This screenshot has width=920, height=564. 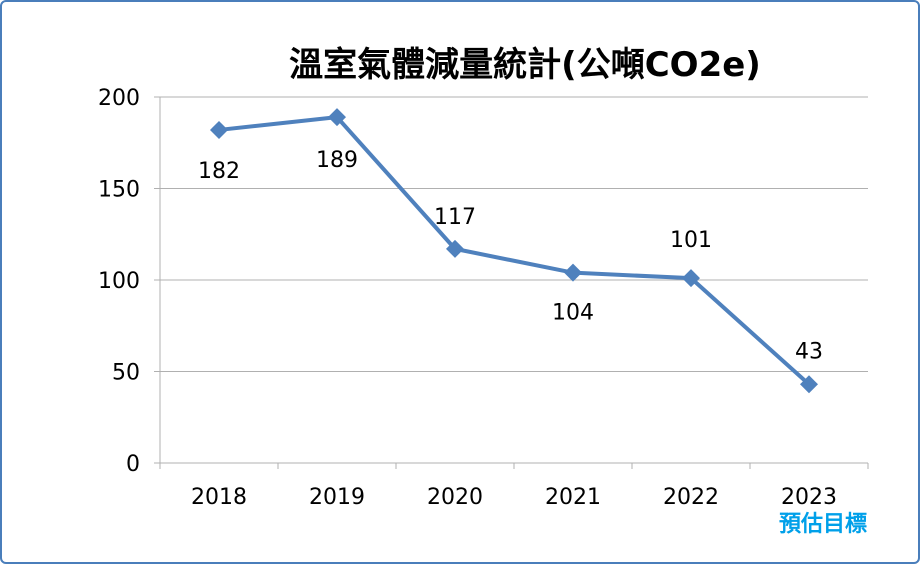 What do you see at coordinates (573, 272) in the screenshot?
I see `data-point-2021` at bounding box center [573, 272].